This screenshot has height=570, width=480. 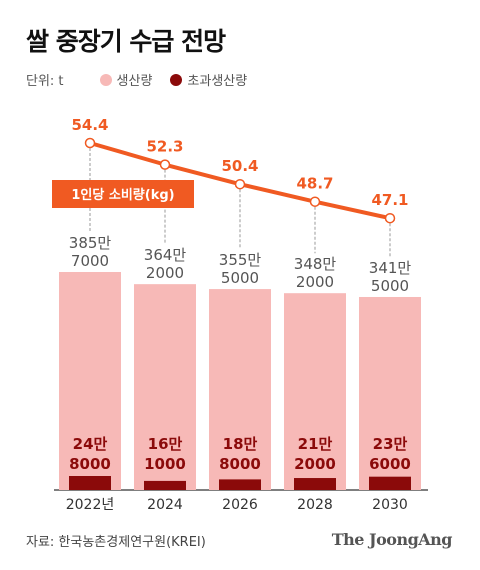 I want to click on unit-label: 단위: t, so click(x=45, y=81).